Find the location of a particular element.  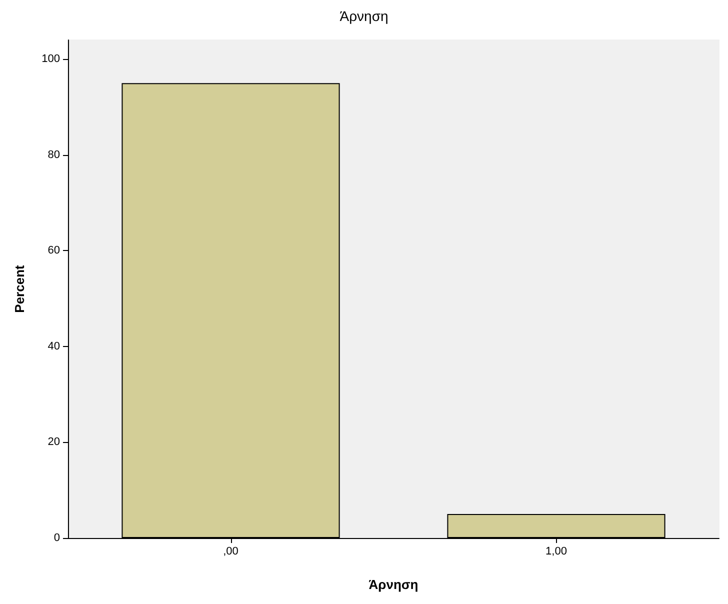

y-tick-label: 100 is located at coordinates (51, 59).